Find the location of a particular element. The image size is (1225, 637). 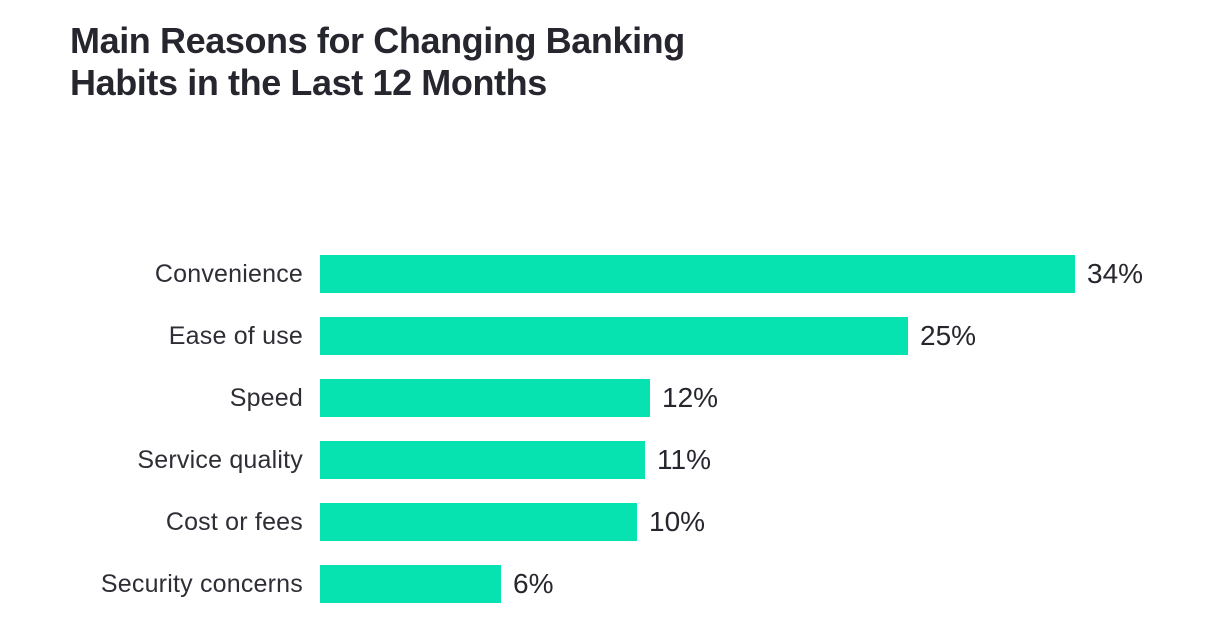

chart-row: Service quality 11% is located at coordinates (612, 460).